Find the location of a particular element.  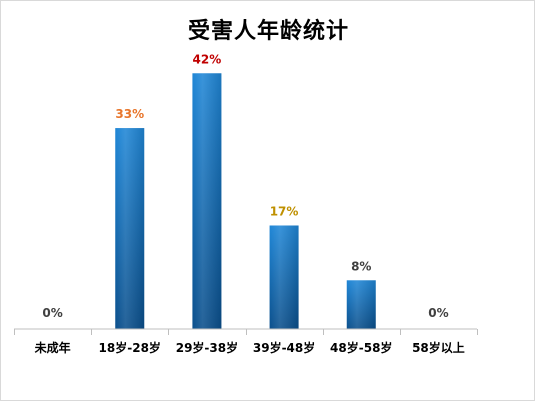

data-label: 17% is located at coordinates (284, 211).